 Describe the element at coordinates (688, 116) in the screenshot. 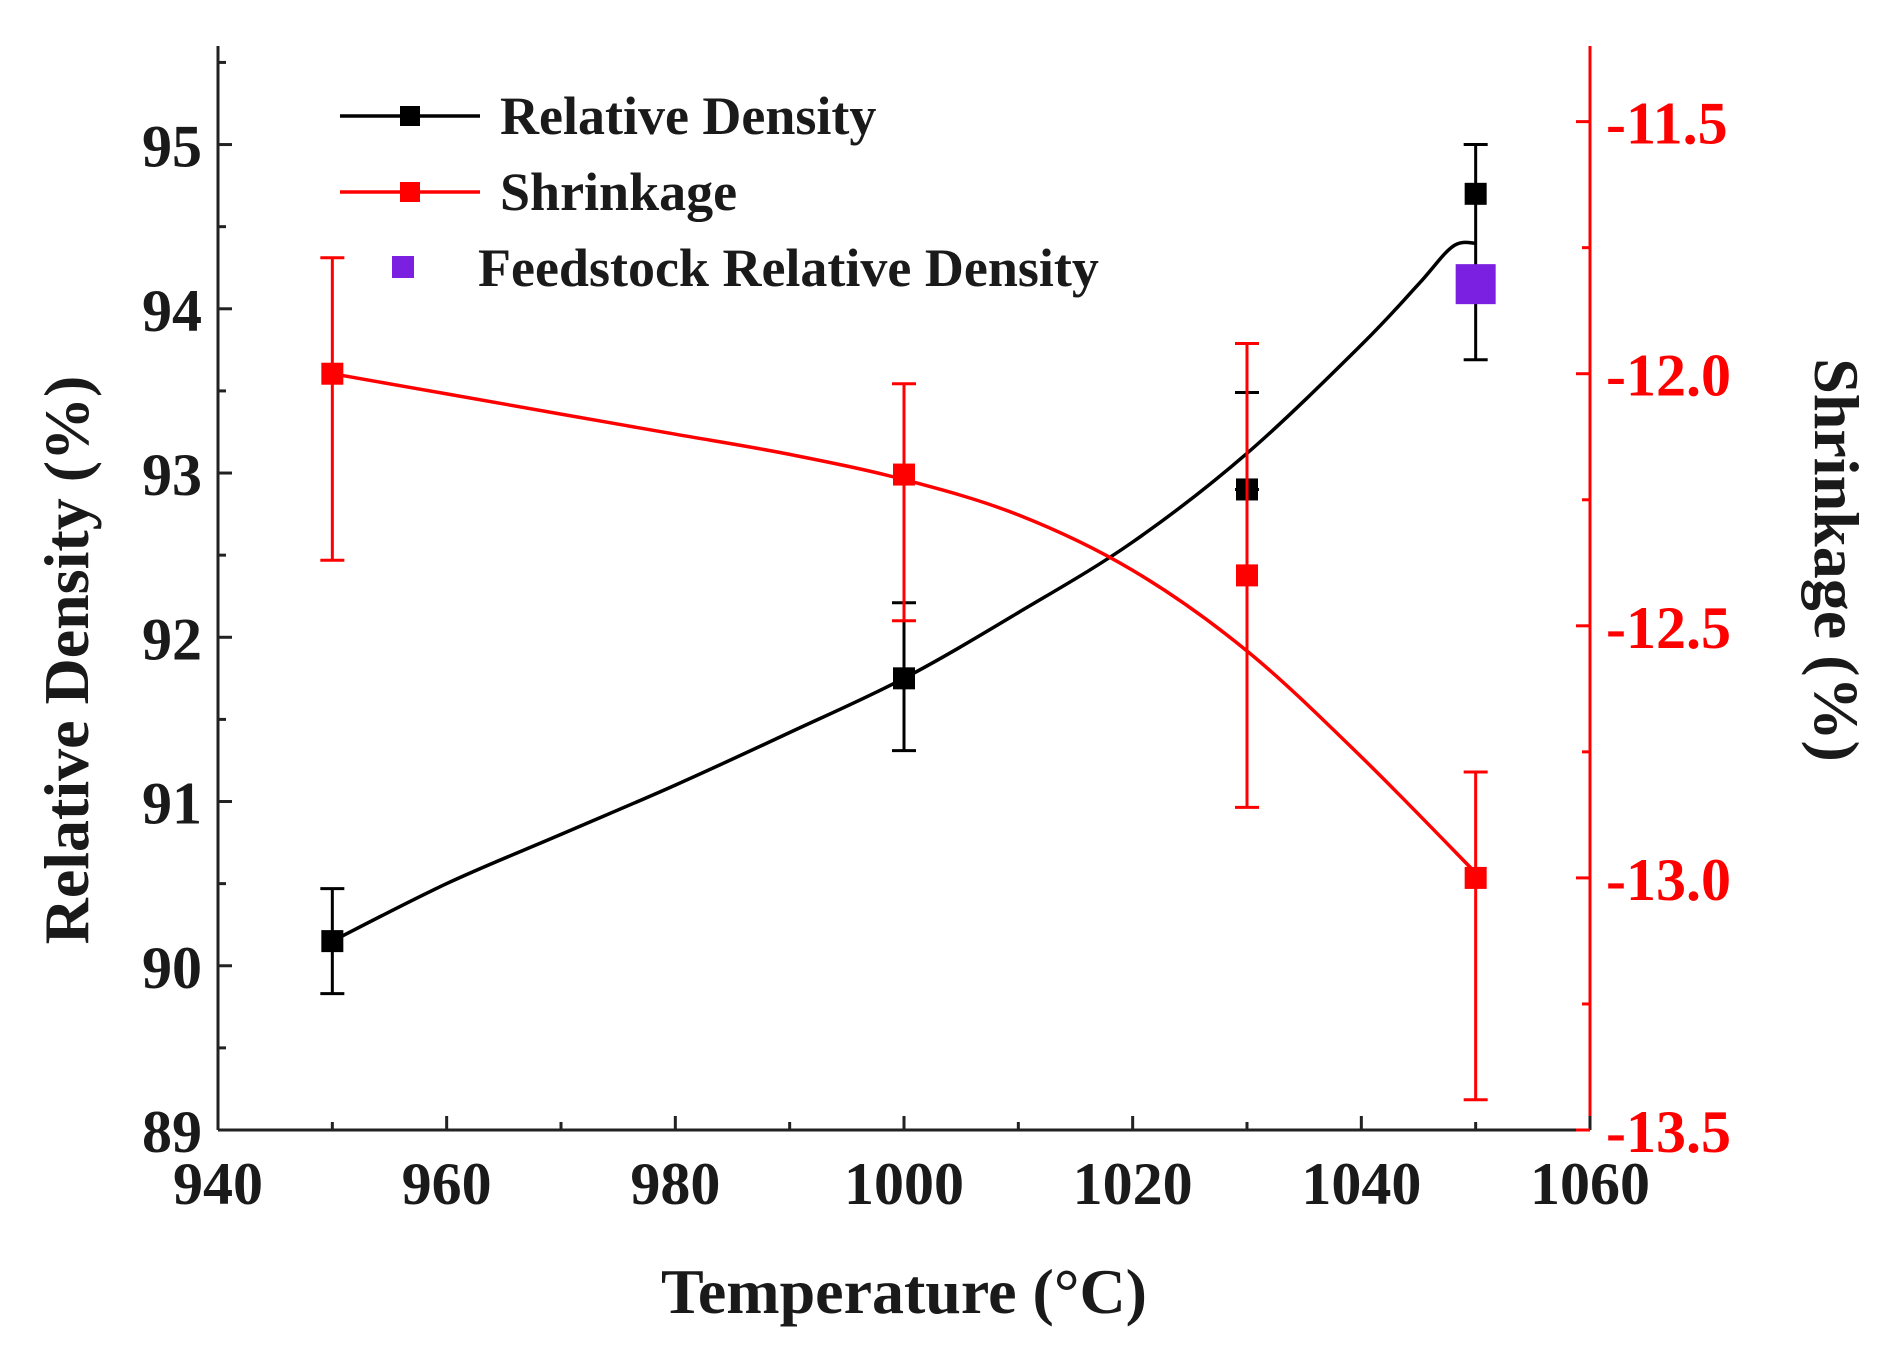

I see `legend-label: Relative Density` at that location.